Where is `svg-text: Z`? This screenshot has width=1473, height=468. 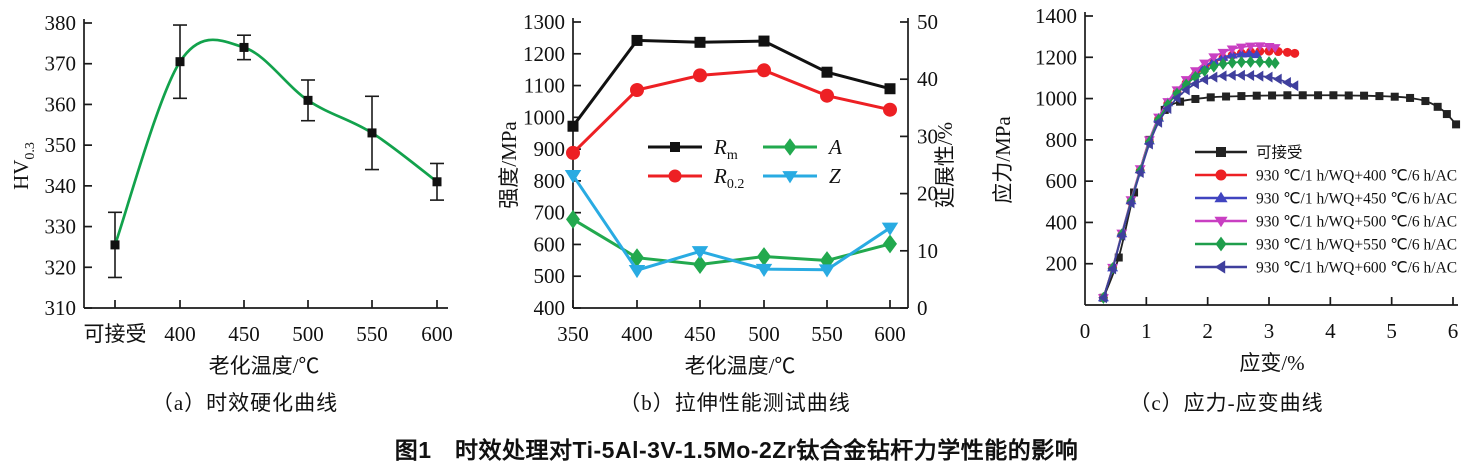
svg-text: Z is located at coordinates (835, 176).